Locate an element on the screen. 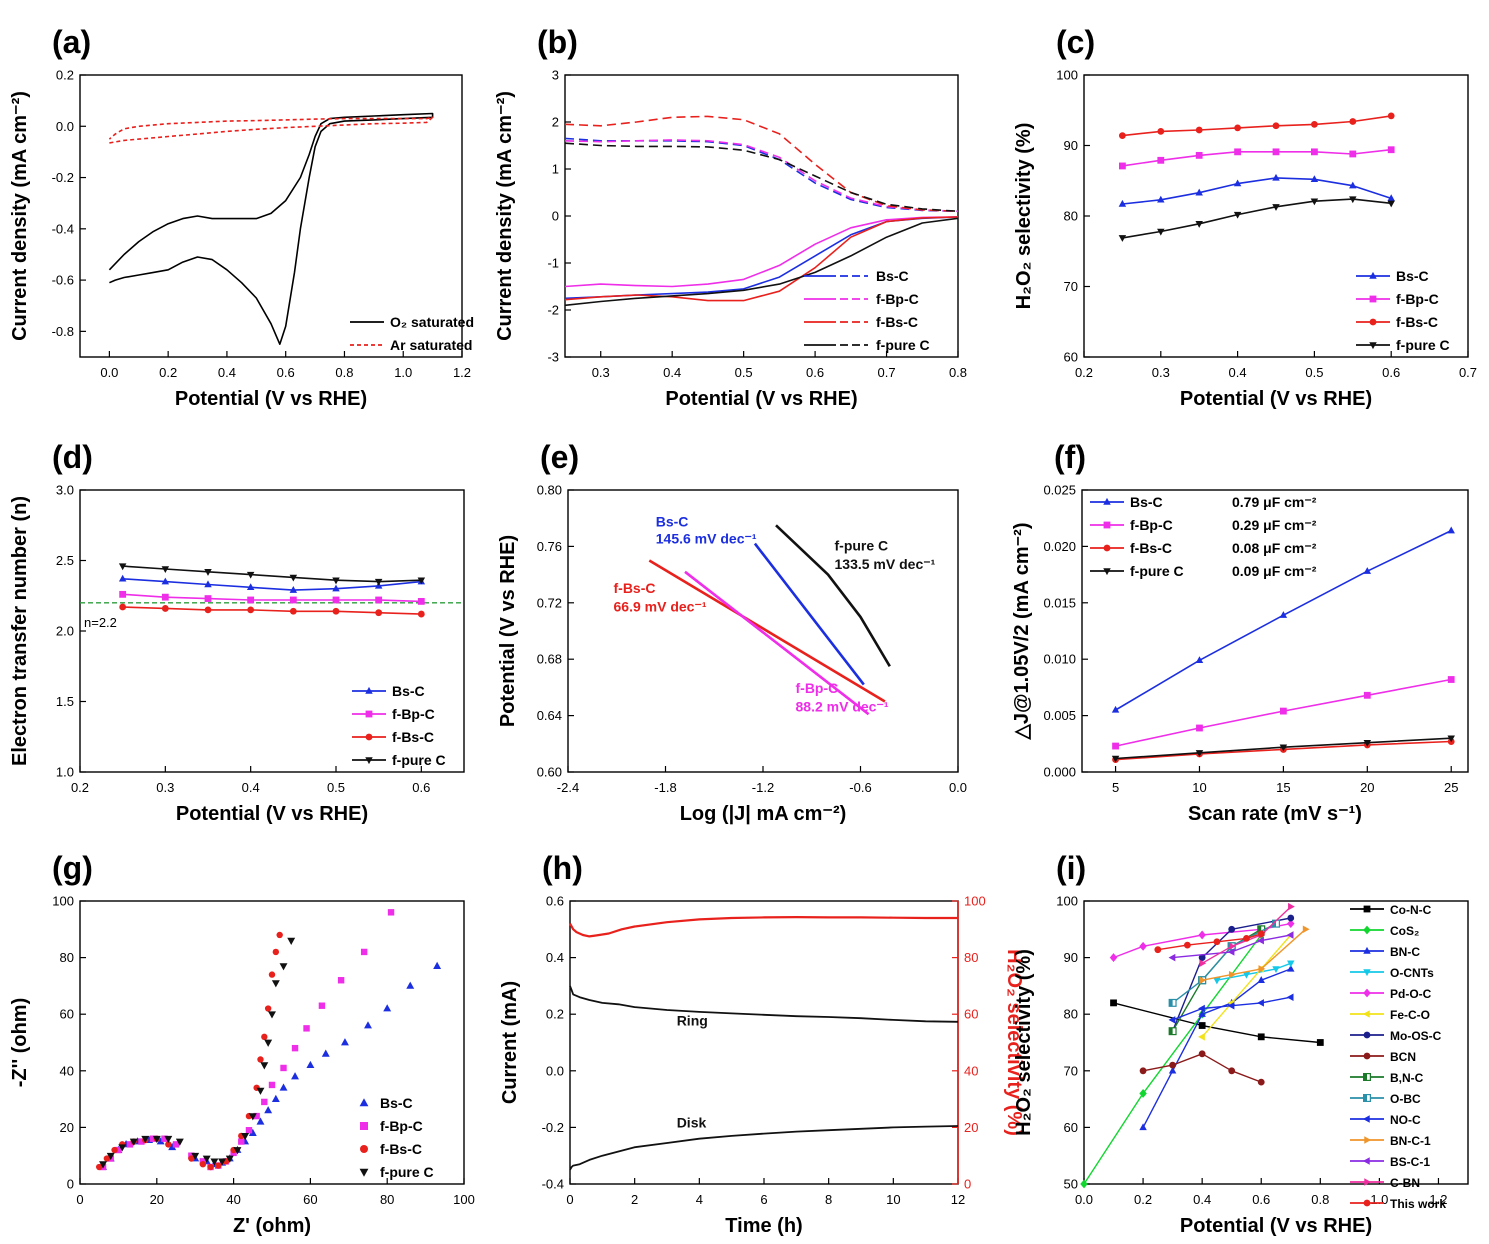 The height and width of the screenshot is (1244, 1489). y-tick-label: 80 is located at coordinates (1071, 1014).